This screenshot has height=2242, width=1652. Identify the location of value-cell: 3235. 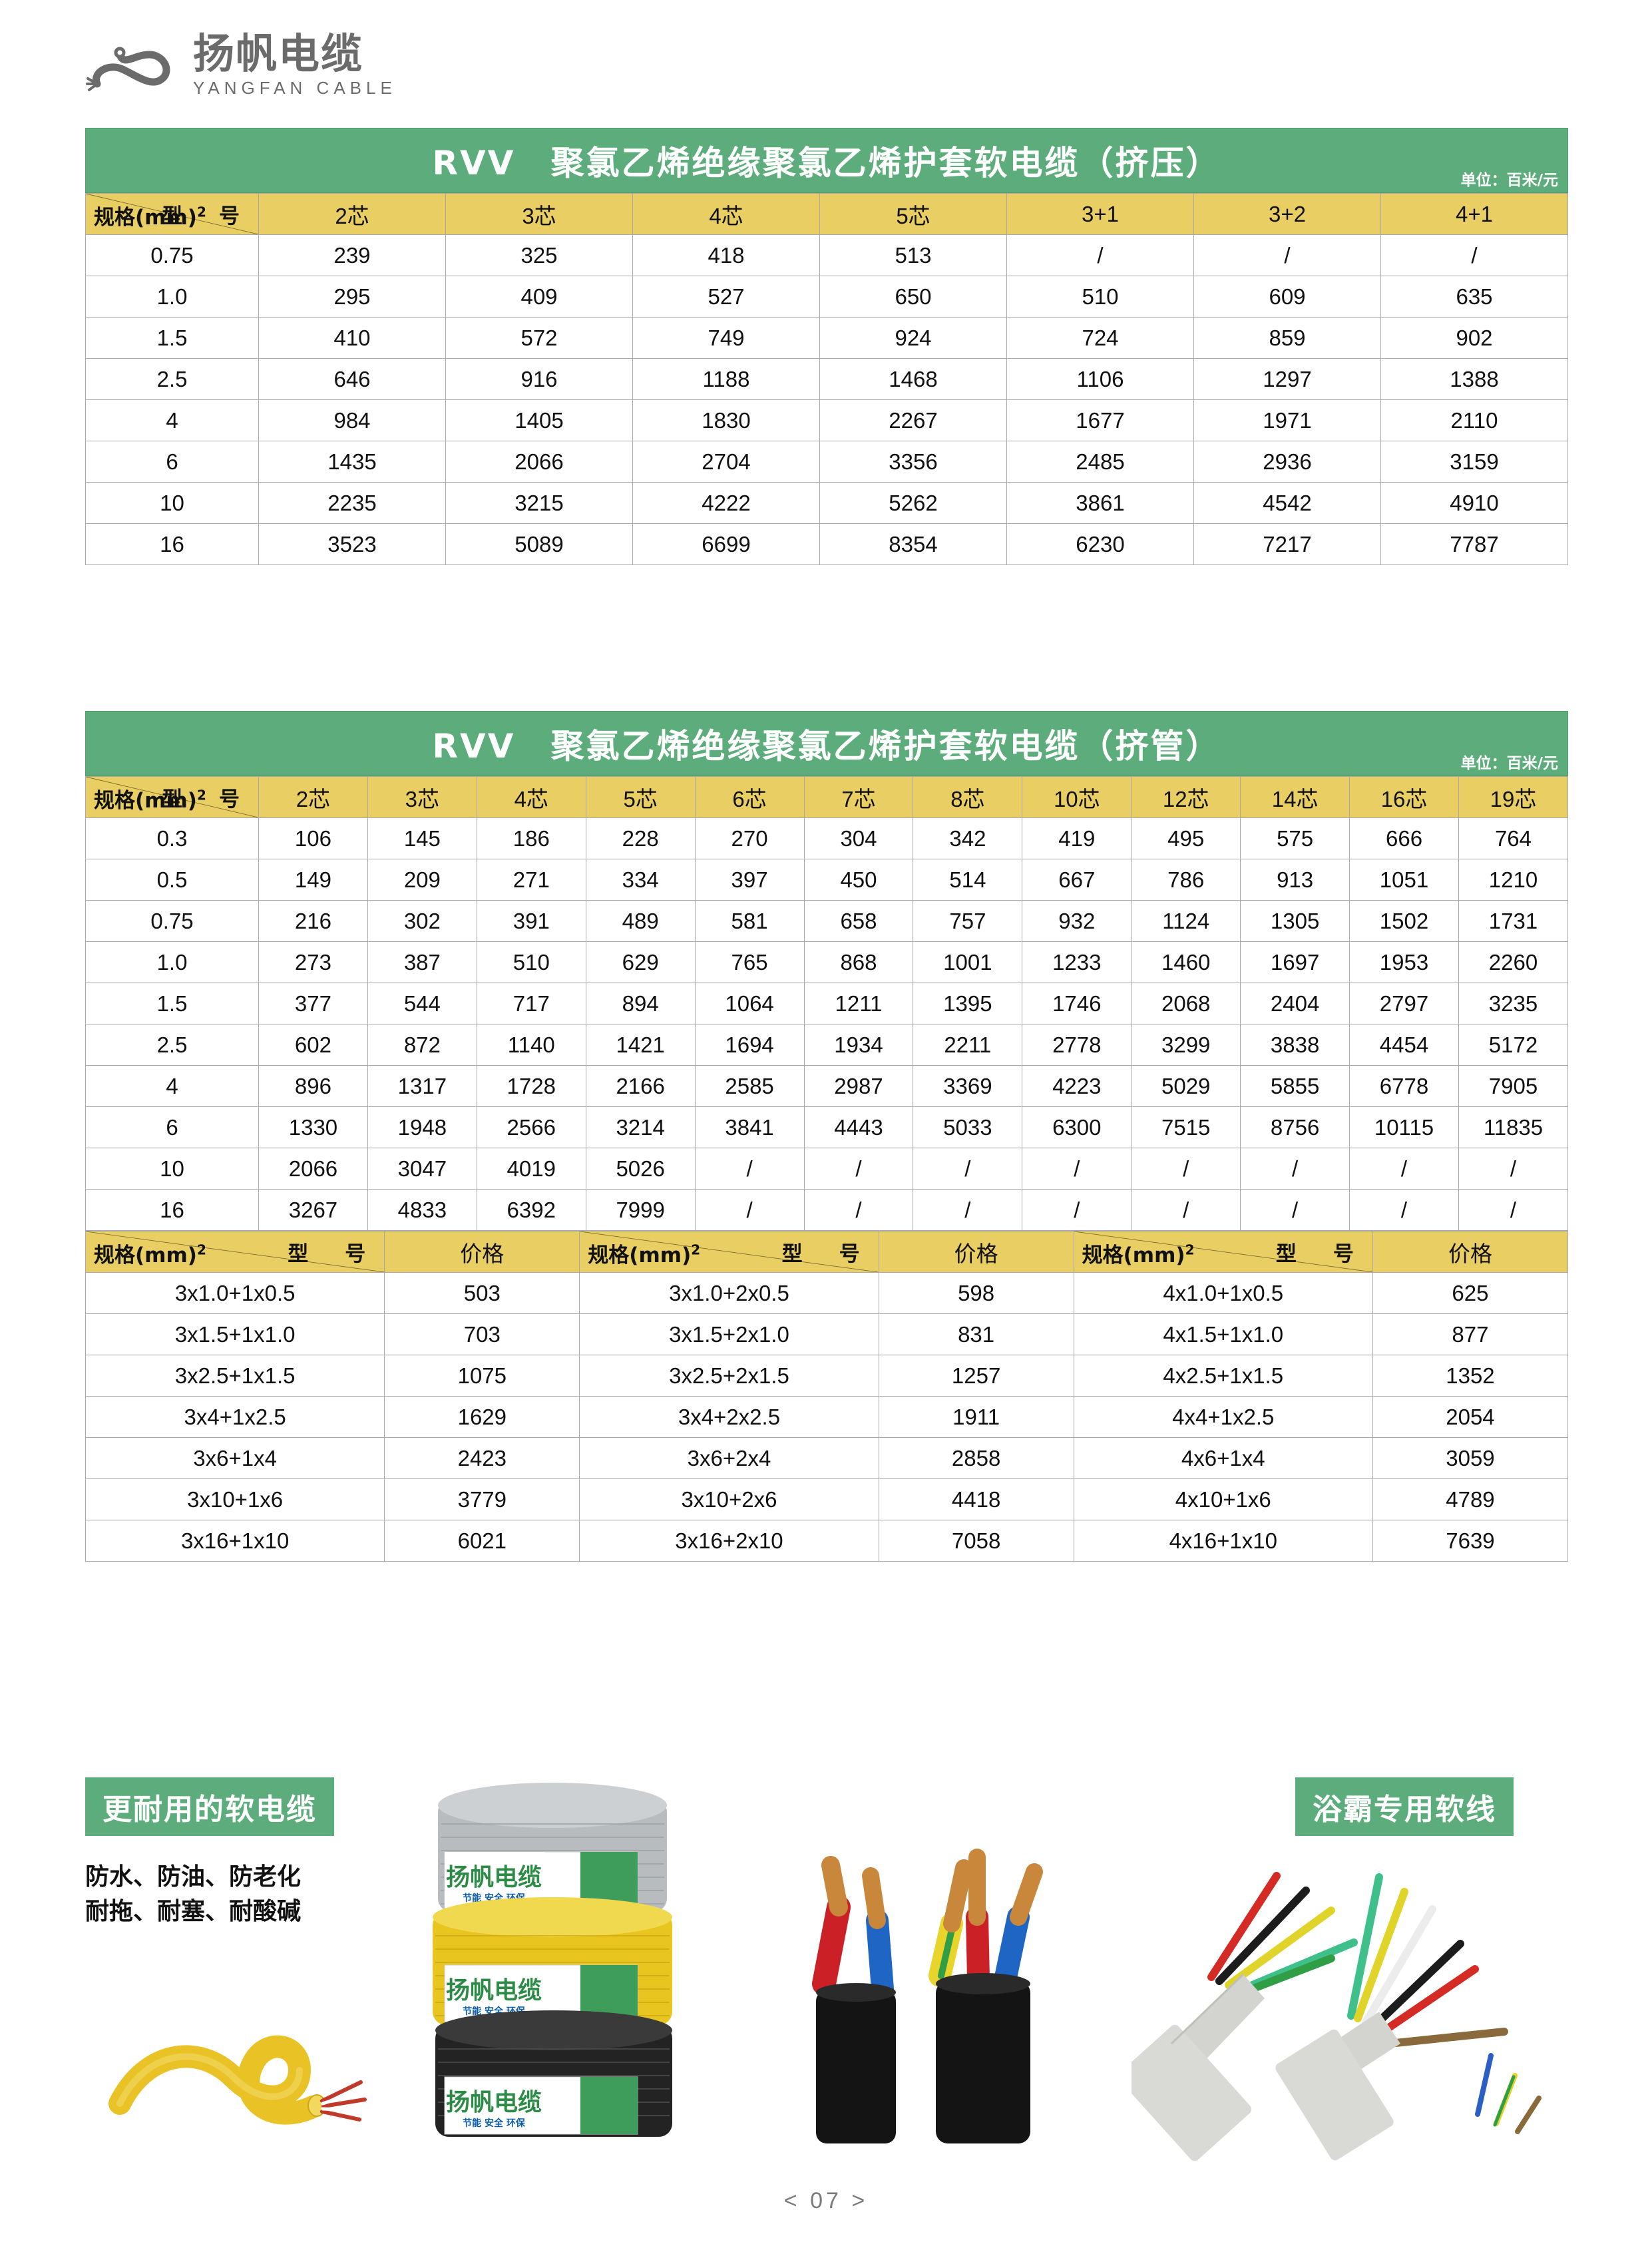
(1514, 1004).